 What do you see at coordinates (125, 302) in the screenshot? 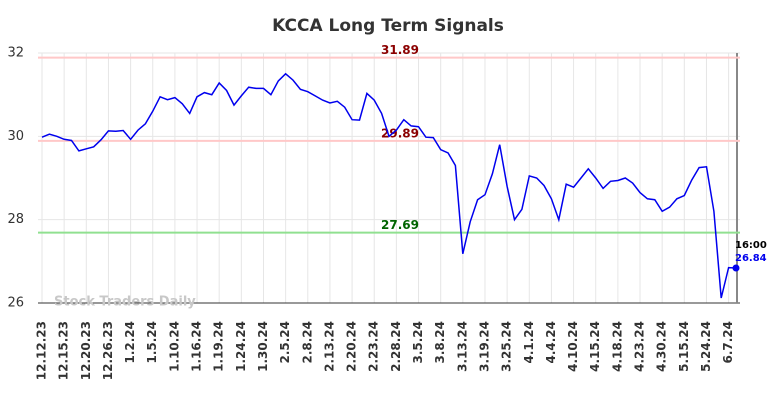
I see `watermark: Stock Traders Daily` at bounding box center [125, 302].